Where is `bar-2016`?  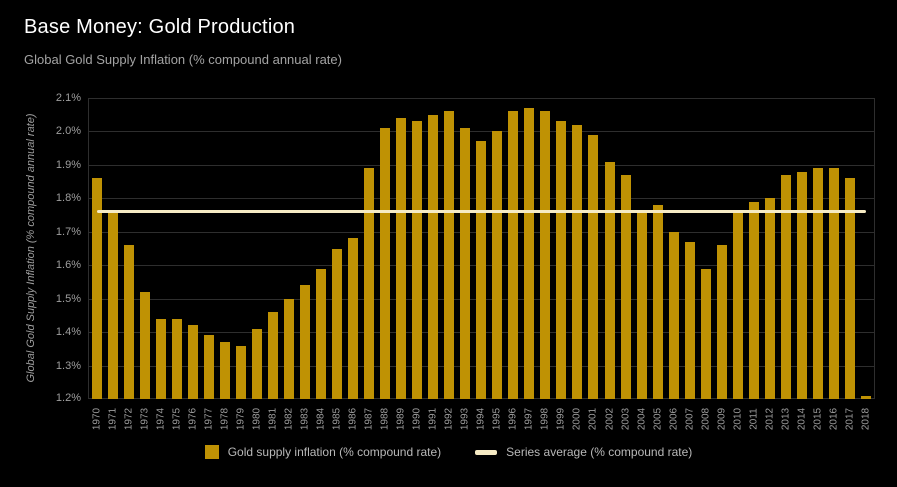 bar-2016 is located at coordinates (833, 283).